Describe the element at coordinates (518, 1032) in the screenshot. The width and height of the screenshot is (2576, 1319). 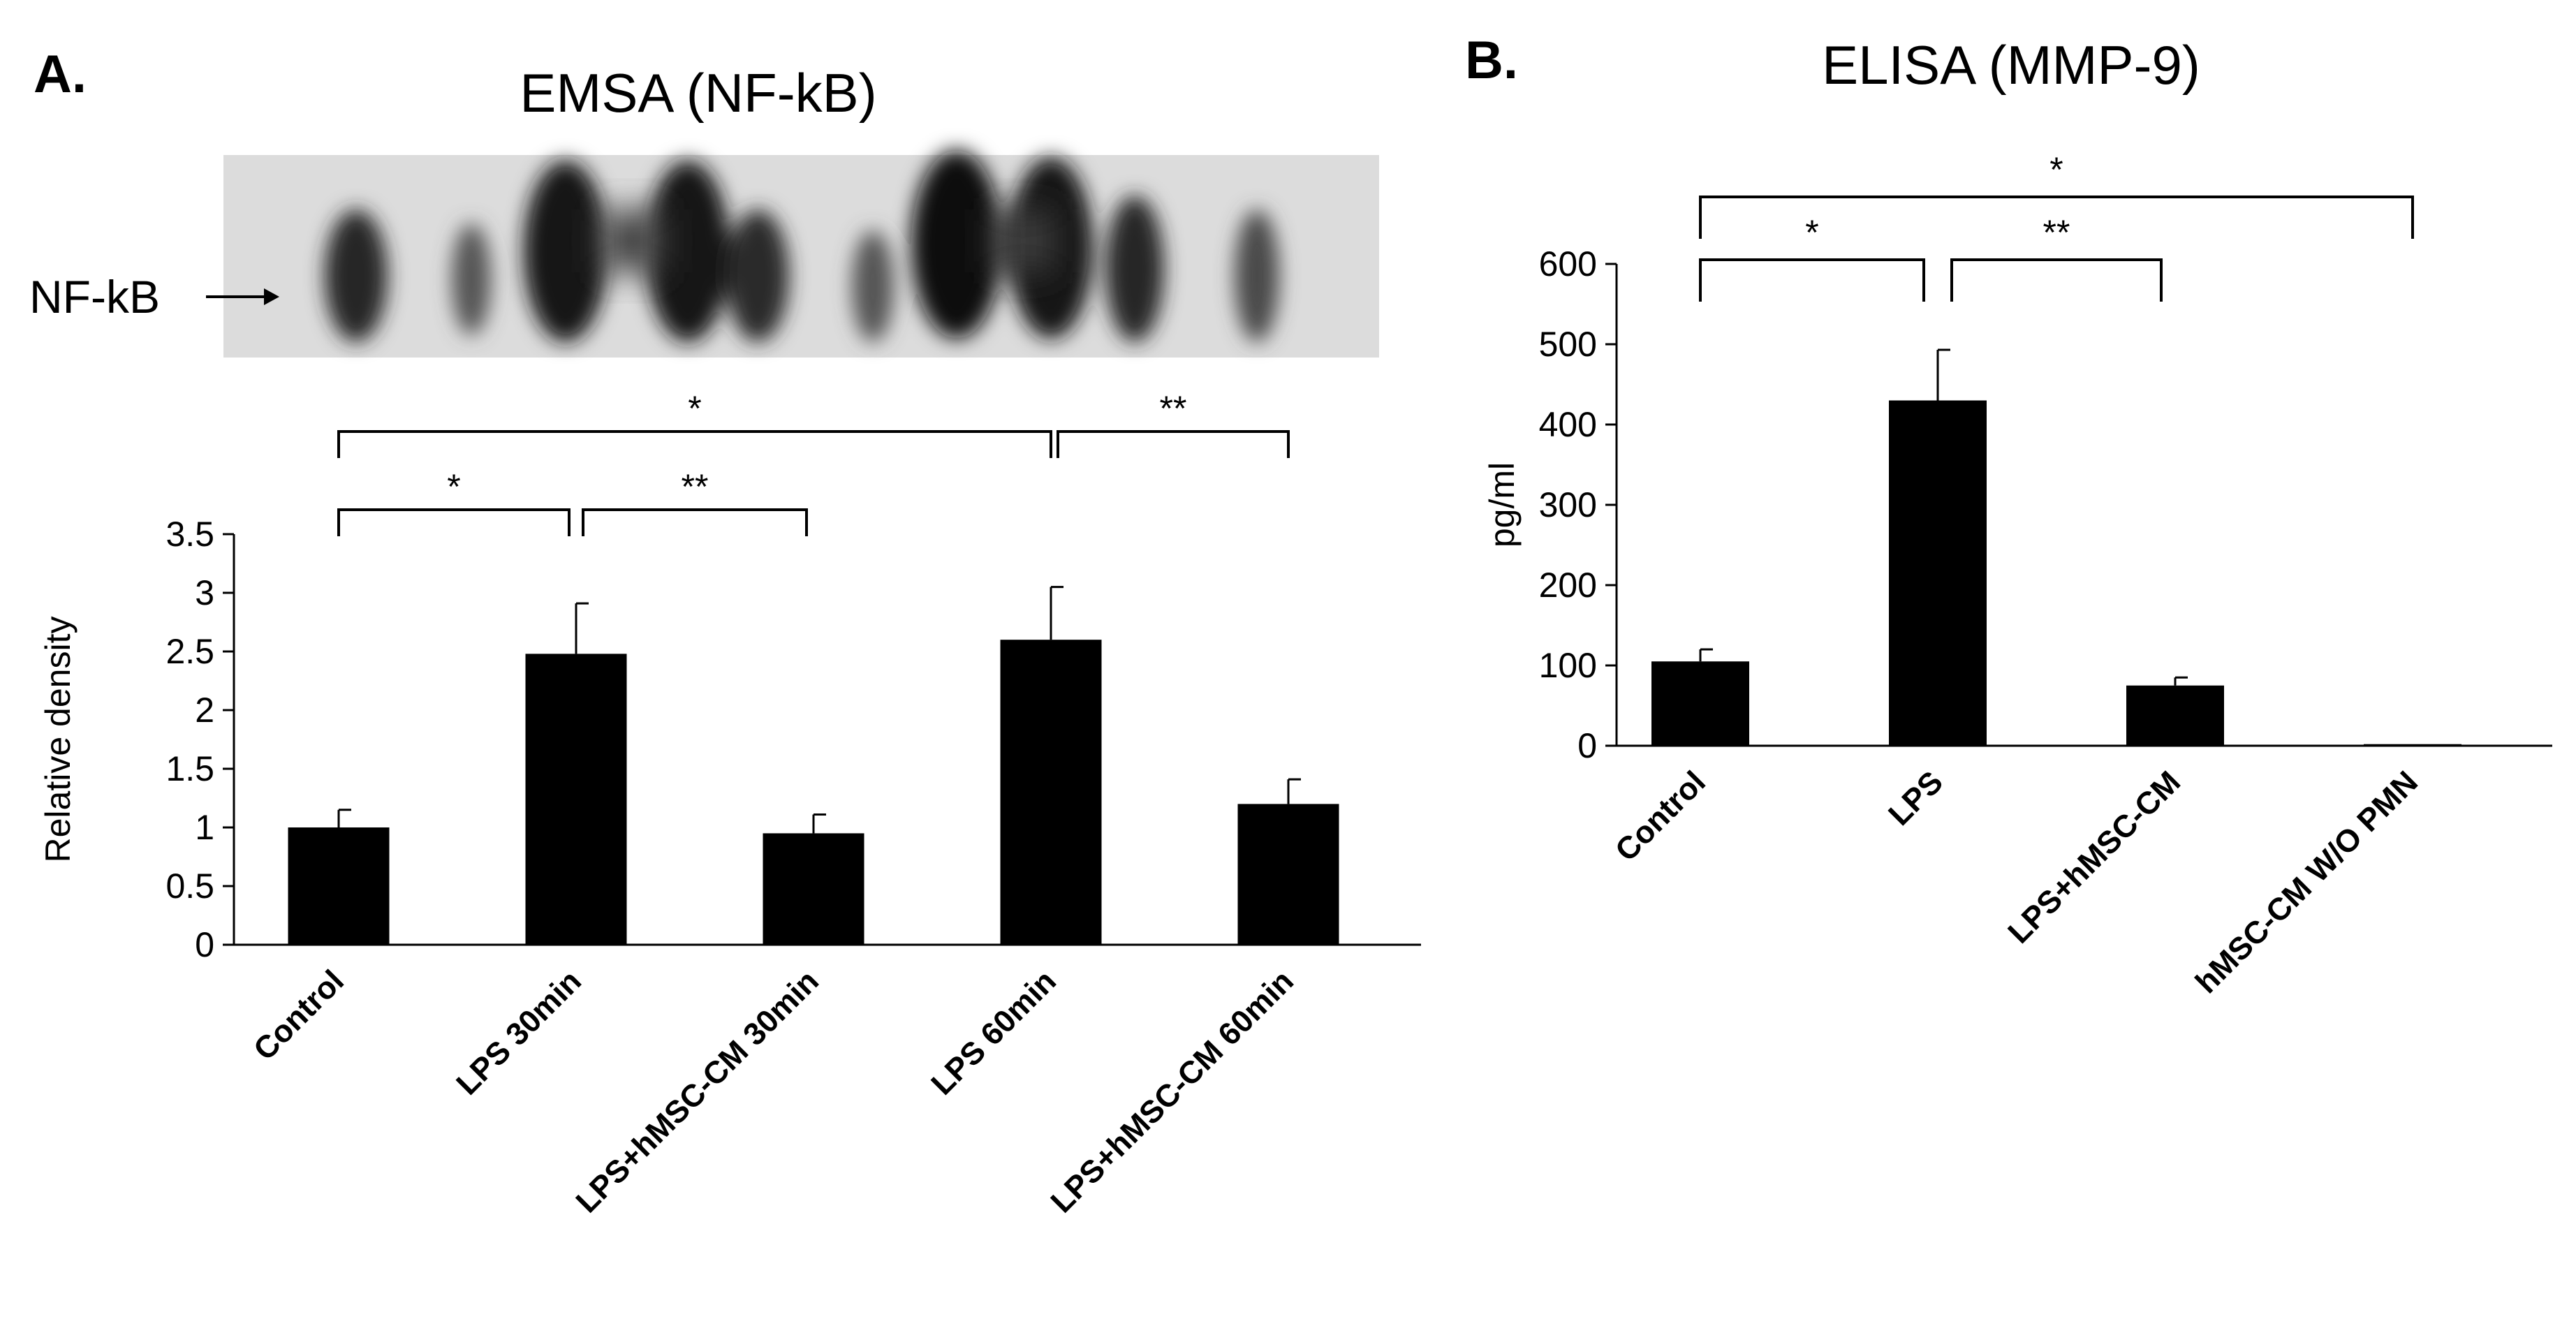
I see `category-label: LPS 30min` at that location.